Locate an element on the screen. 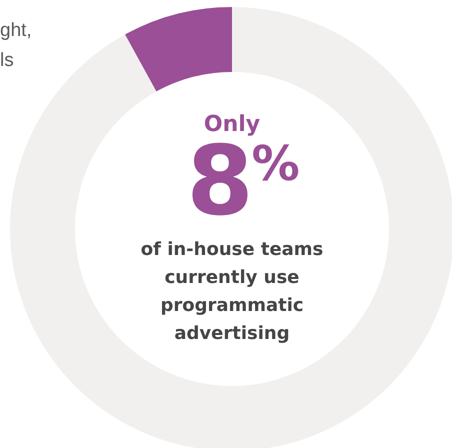 This screenshot has height=448, width=452. text: of in-house teams currently use programmatic advertising is located at coordinates (232, 291).